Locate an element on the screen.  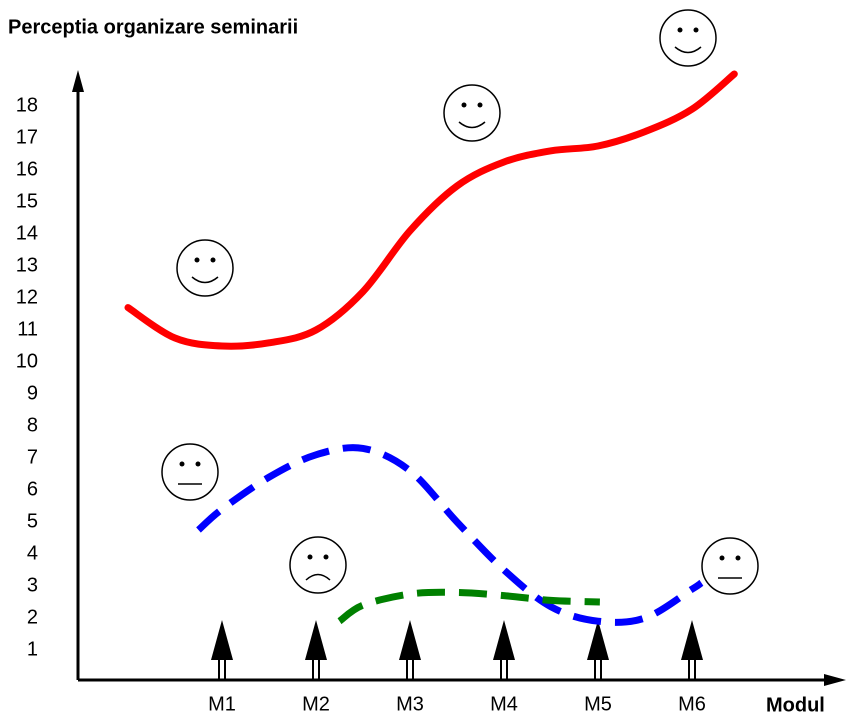
y-tick-label: 17 is located at coordinates (27, 137).